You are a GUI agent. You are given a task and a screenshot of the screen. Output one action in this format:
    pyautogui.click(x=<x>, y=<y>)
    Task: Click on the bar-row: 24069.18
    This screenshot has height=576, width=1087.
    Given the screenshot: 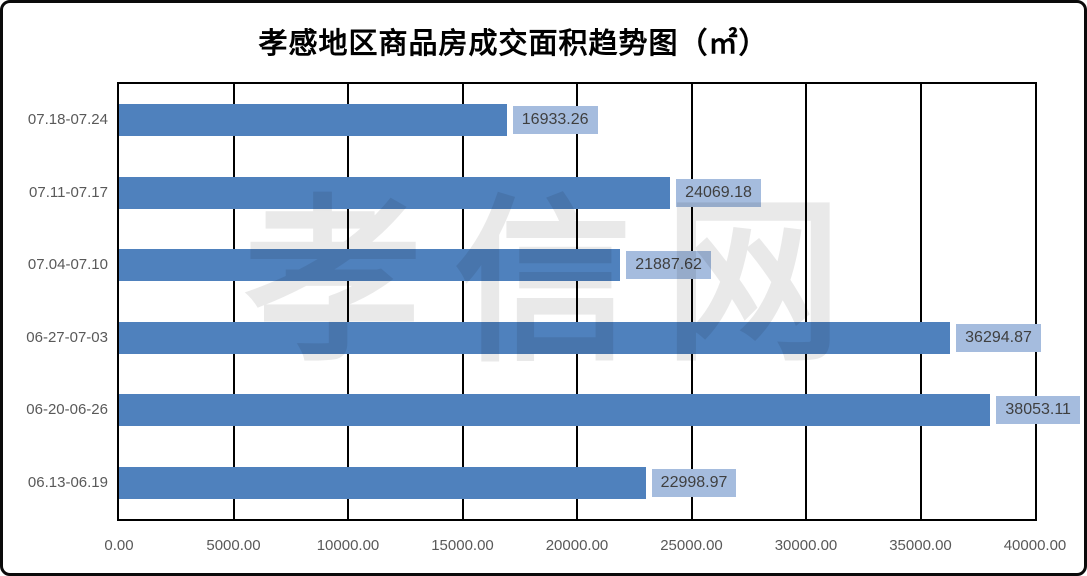 What is the action you would take?
    pyautogui.click(x=577, y=193)
    